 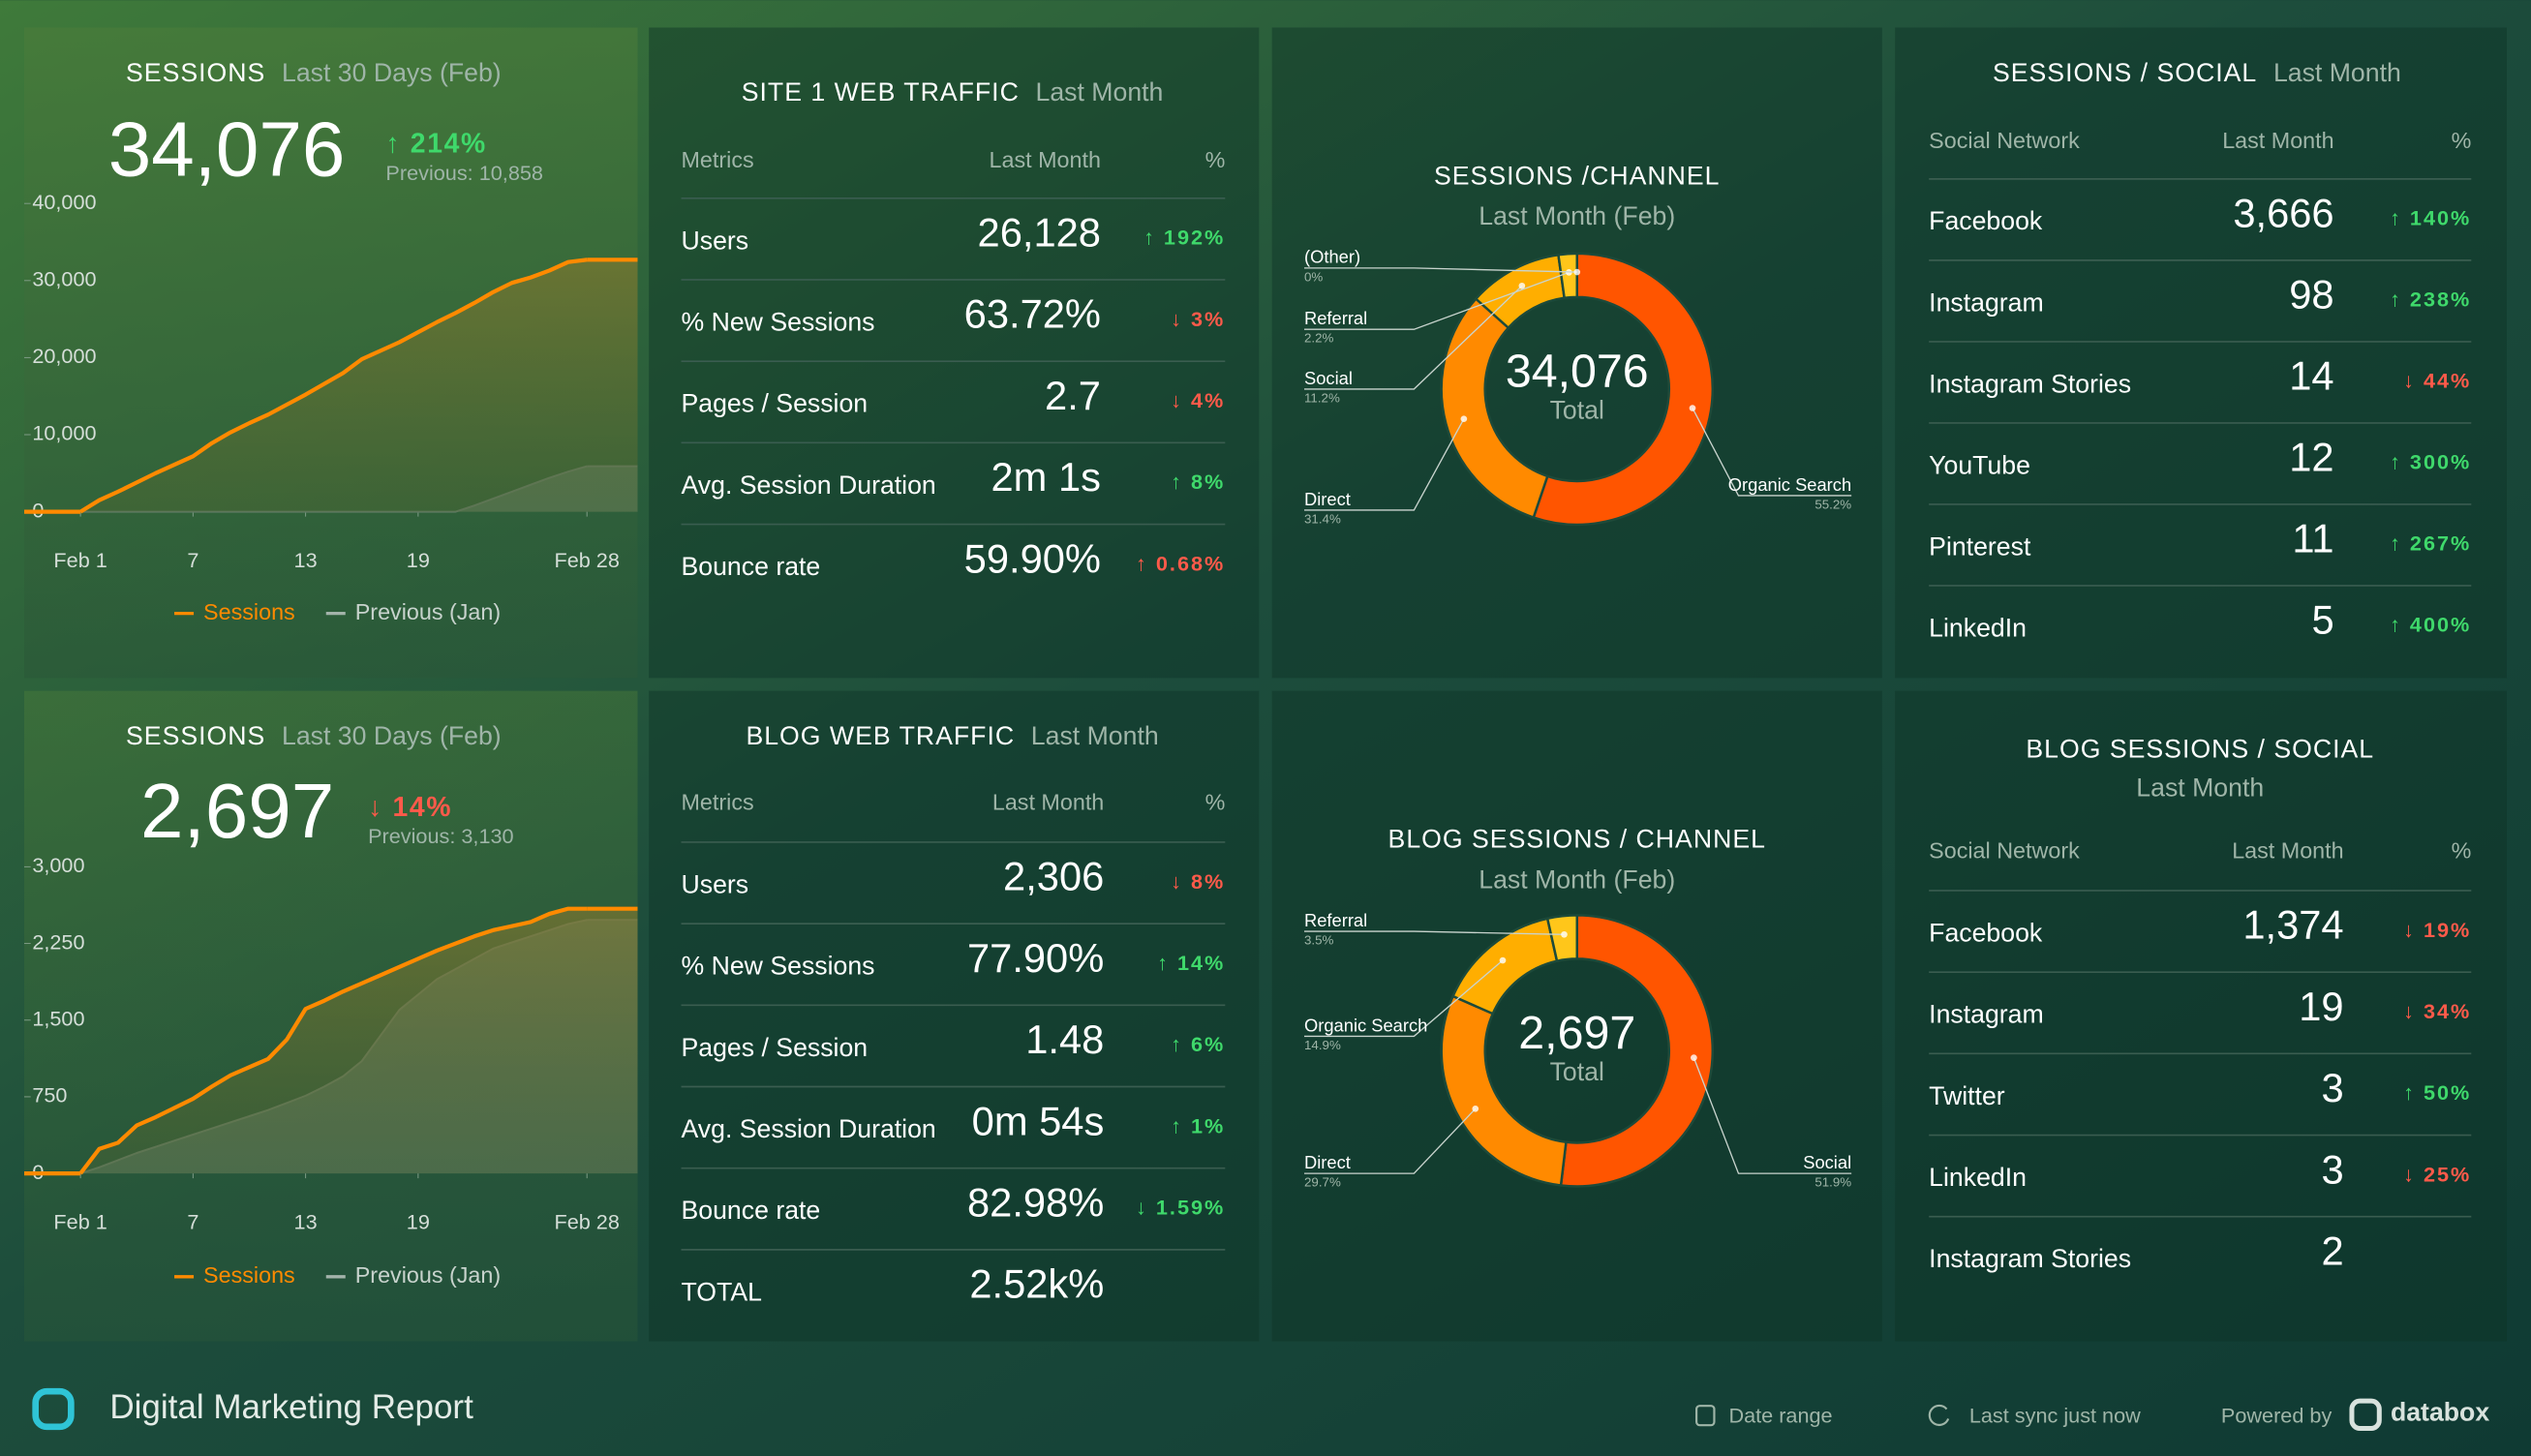 I want to click on row-change: ↑ 50%, so click(x=2437, y=1093).